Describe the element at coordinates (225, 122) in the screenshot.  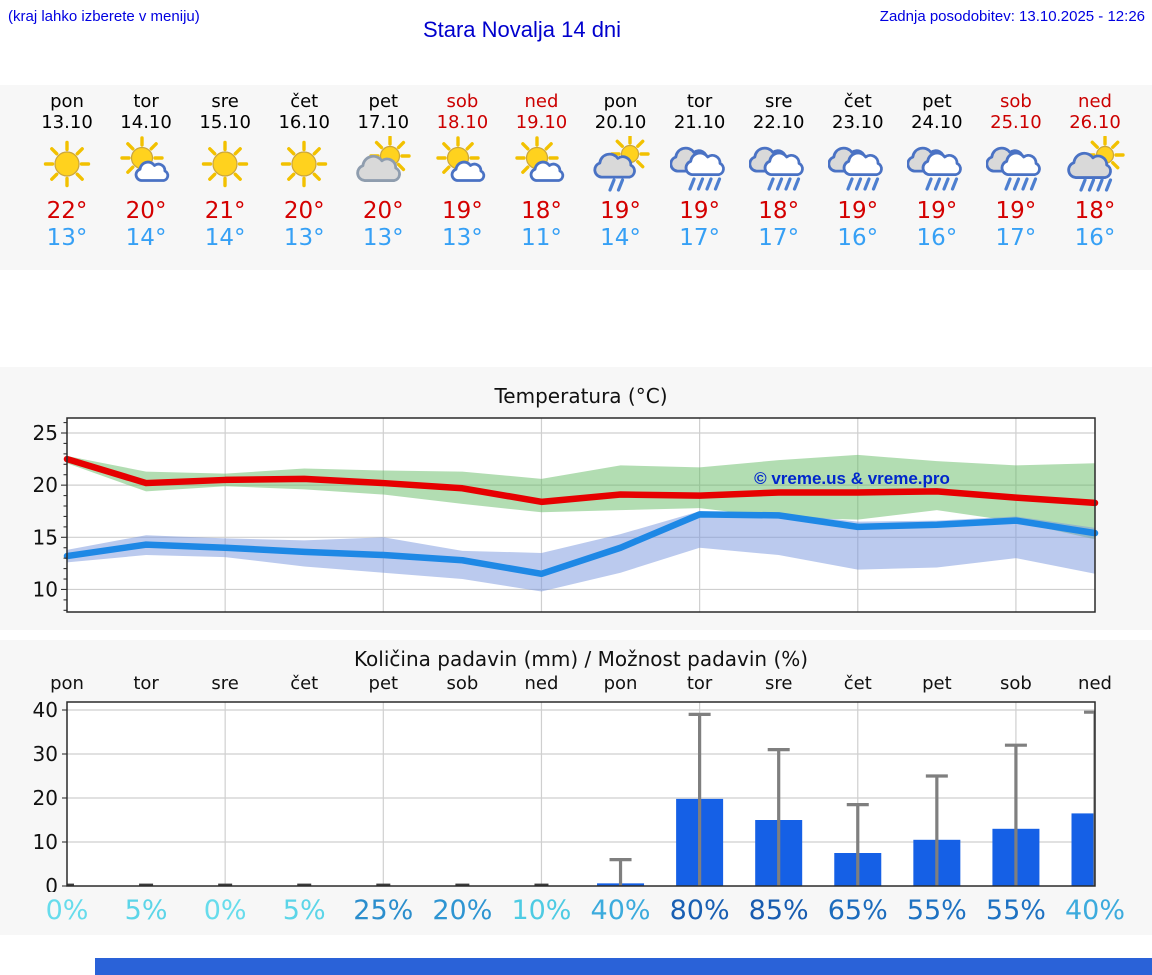
I see `day-date-label: 15.10` at that location.